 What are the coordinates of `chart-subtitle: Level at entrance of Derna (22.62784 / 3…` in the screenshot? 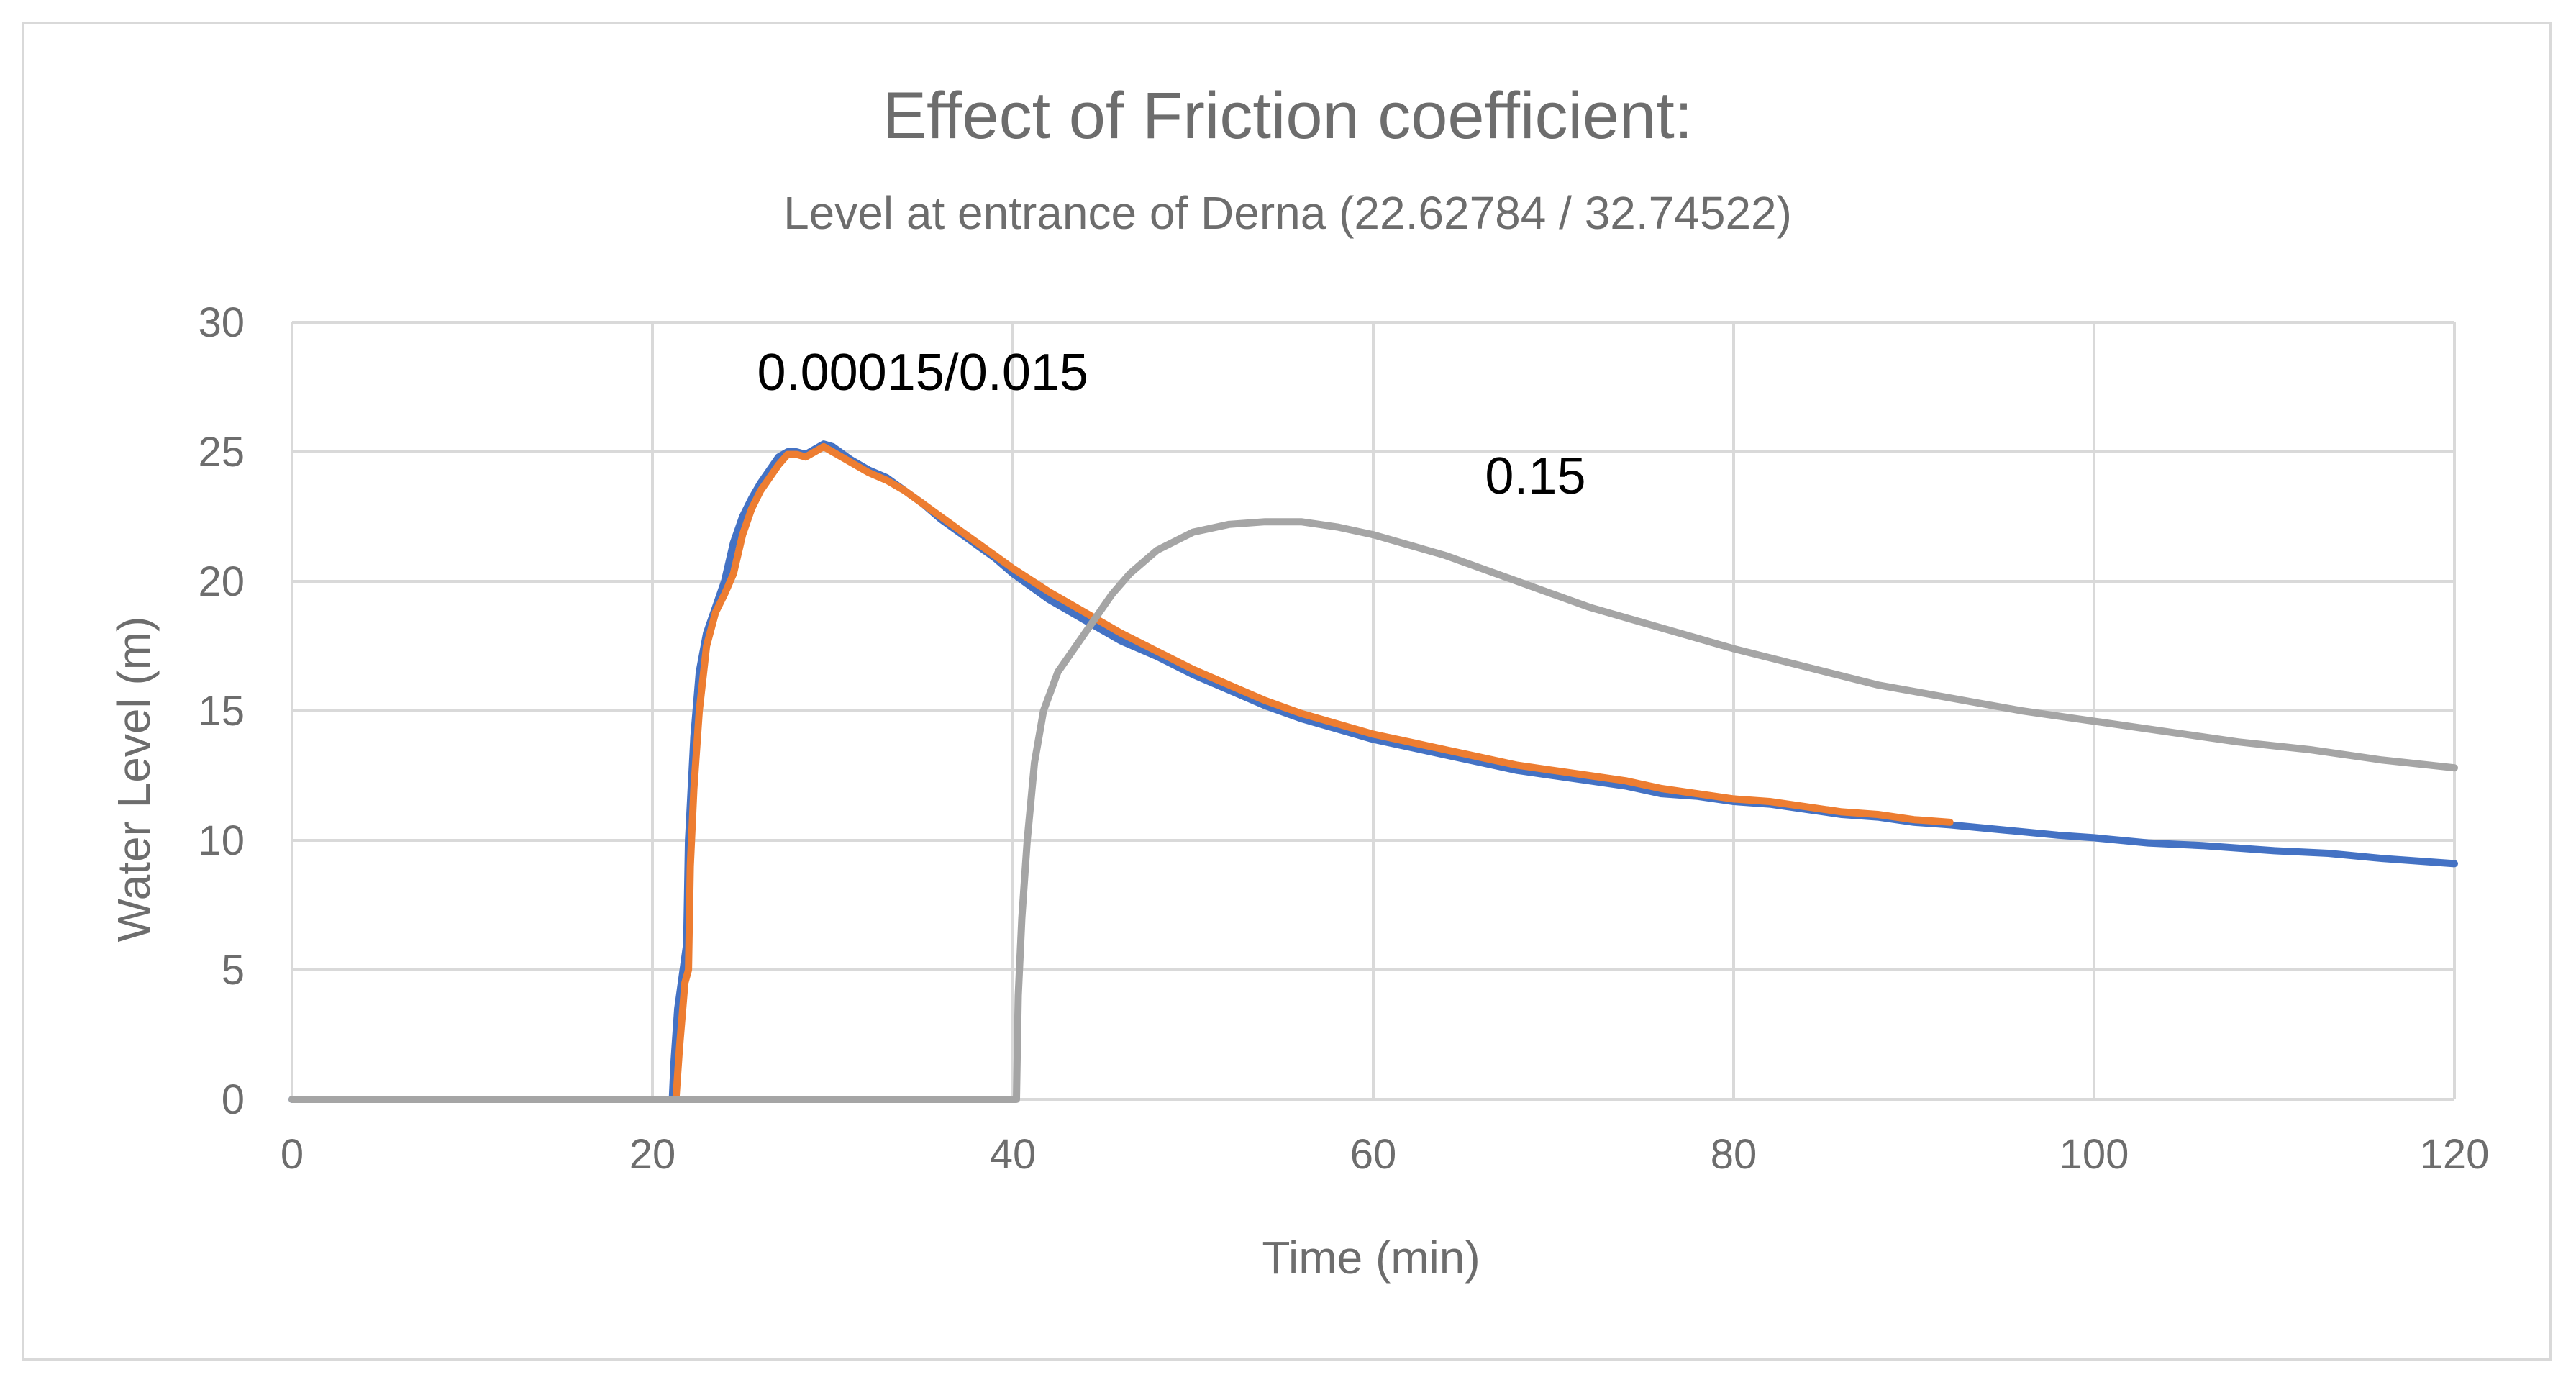 It's located at (1287, 213).